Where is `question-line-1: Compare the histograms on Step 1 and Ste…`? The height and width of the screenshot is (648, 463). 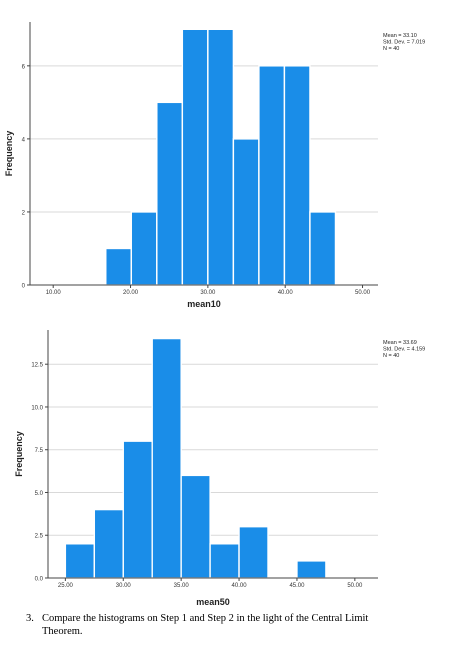
question-line-1: Compare the histograms on Step 1 and Ste… is located at coordinates (205, 618).